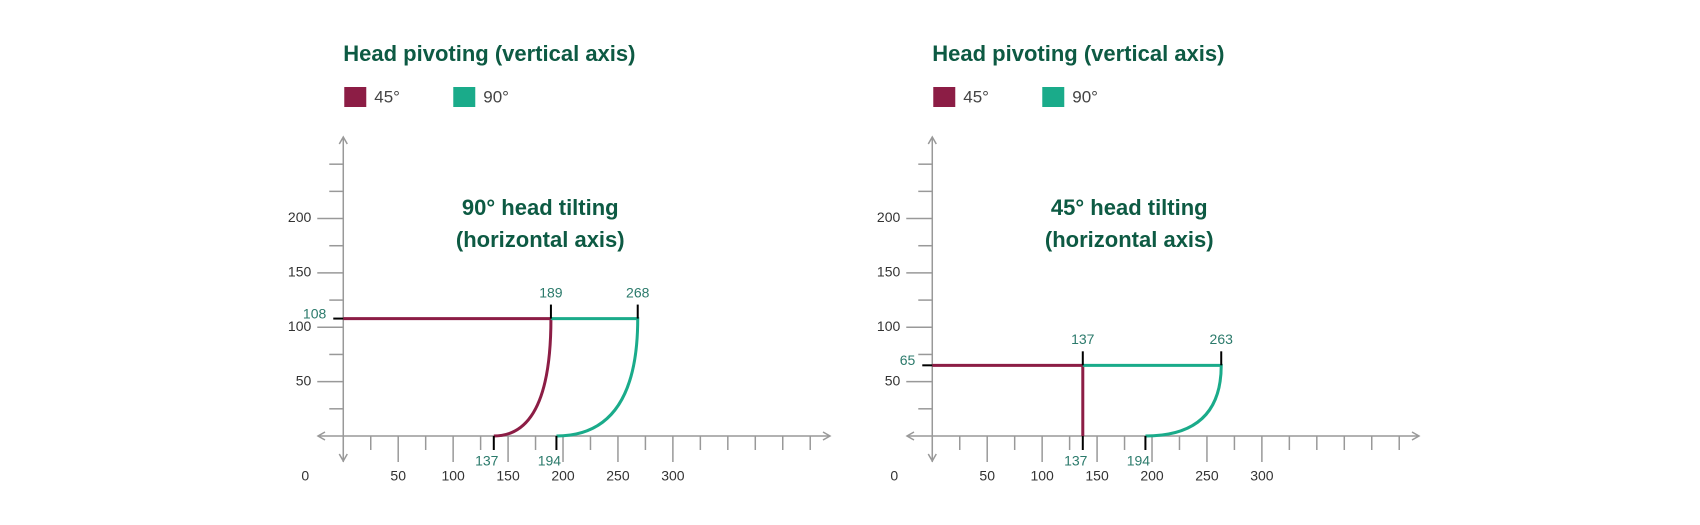 This screenshot has height=525, width=1700. Describe the element at coordinates (540, 207) in the screenshot. I see `annotation: 90° head tilting` at that location.